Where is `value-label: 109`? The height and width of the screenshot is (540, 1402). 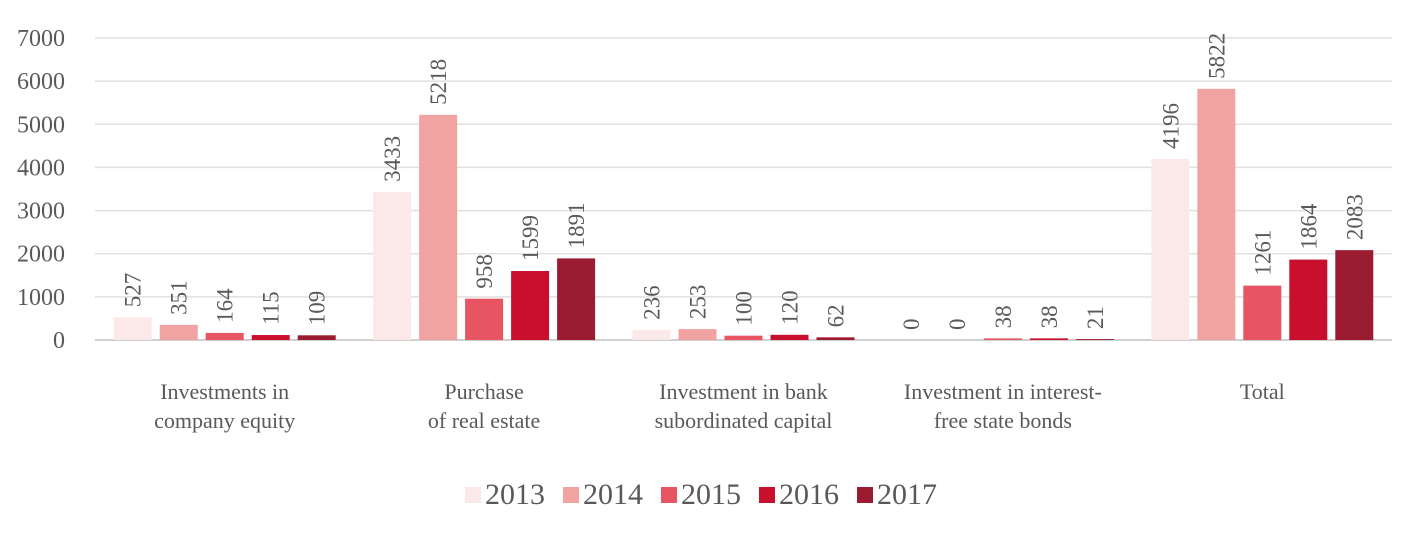 value-label: 109 is located at coordinates (317, 308).